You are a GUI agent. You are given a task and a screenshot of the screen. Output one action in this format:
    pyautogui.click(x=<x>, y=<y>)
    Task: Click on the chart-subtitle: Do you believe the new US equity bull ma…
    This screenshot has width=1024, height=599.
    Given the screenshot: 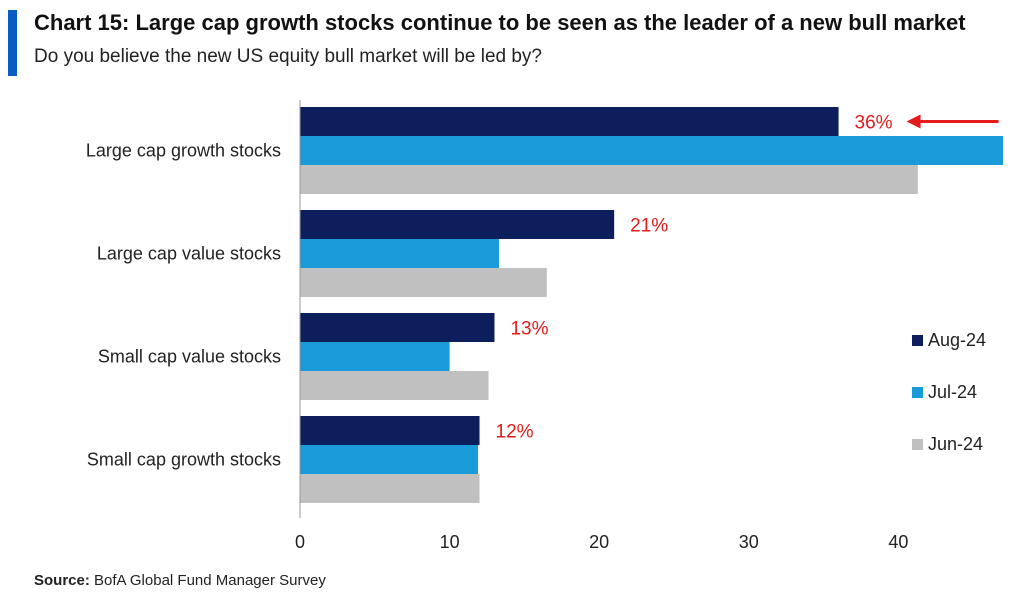 What is the action you would take?
    pyautogui.click(x=288, y=56)
    